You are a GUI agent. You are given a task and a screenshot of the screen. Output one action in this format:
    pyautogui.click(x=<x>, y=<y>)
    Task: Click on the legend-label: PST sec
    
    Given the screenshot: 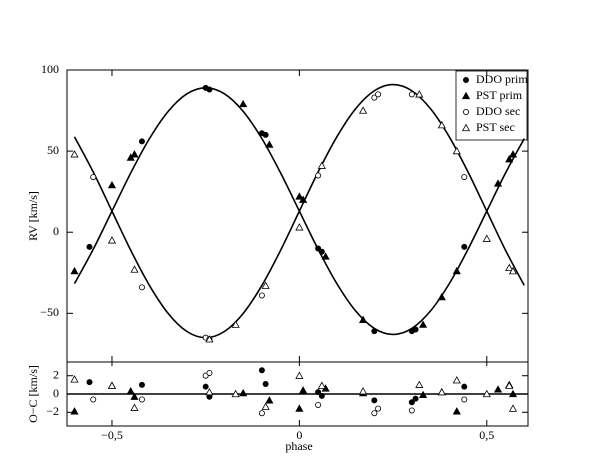 What is the action you would take?
    pyautogui.click(x=495, y=127)
    